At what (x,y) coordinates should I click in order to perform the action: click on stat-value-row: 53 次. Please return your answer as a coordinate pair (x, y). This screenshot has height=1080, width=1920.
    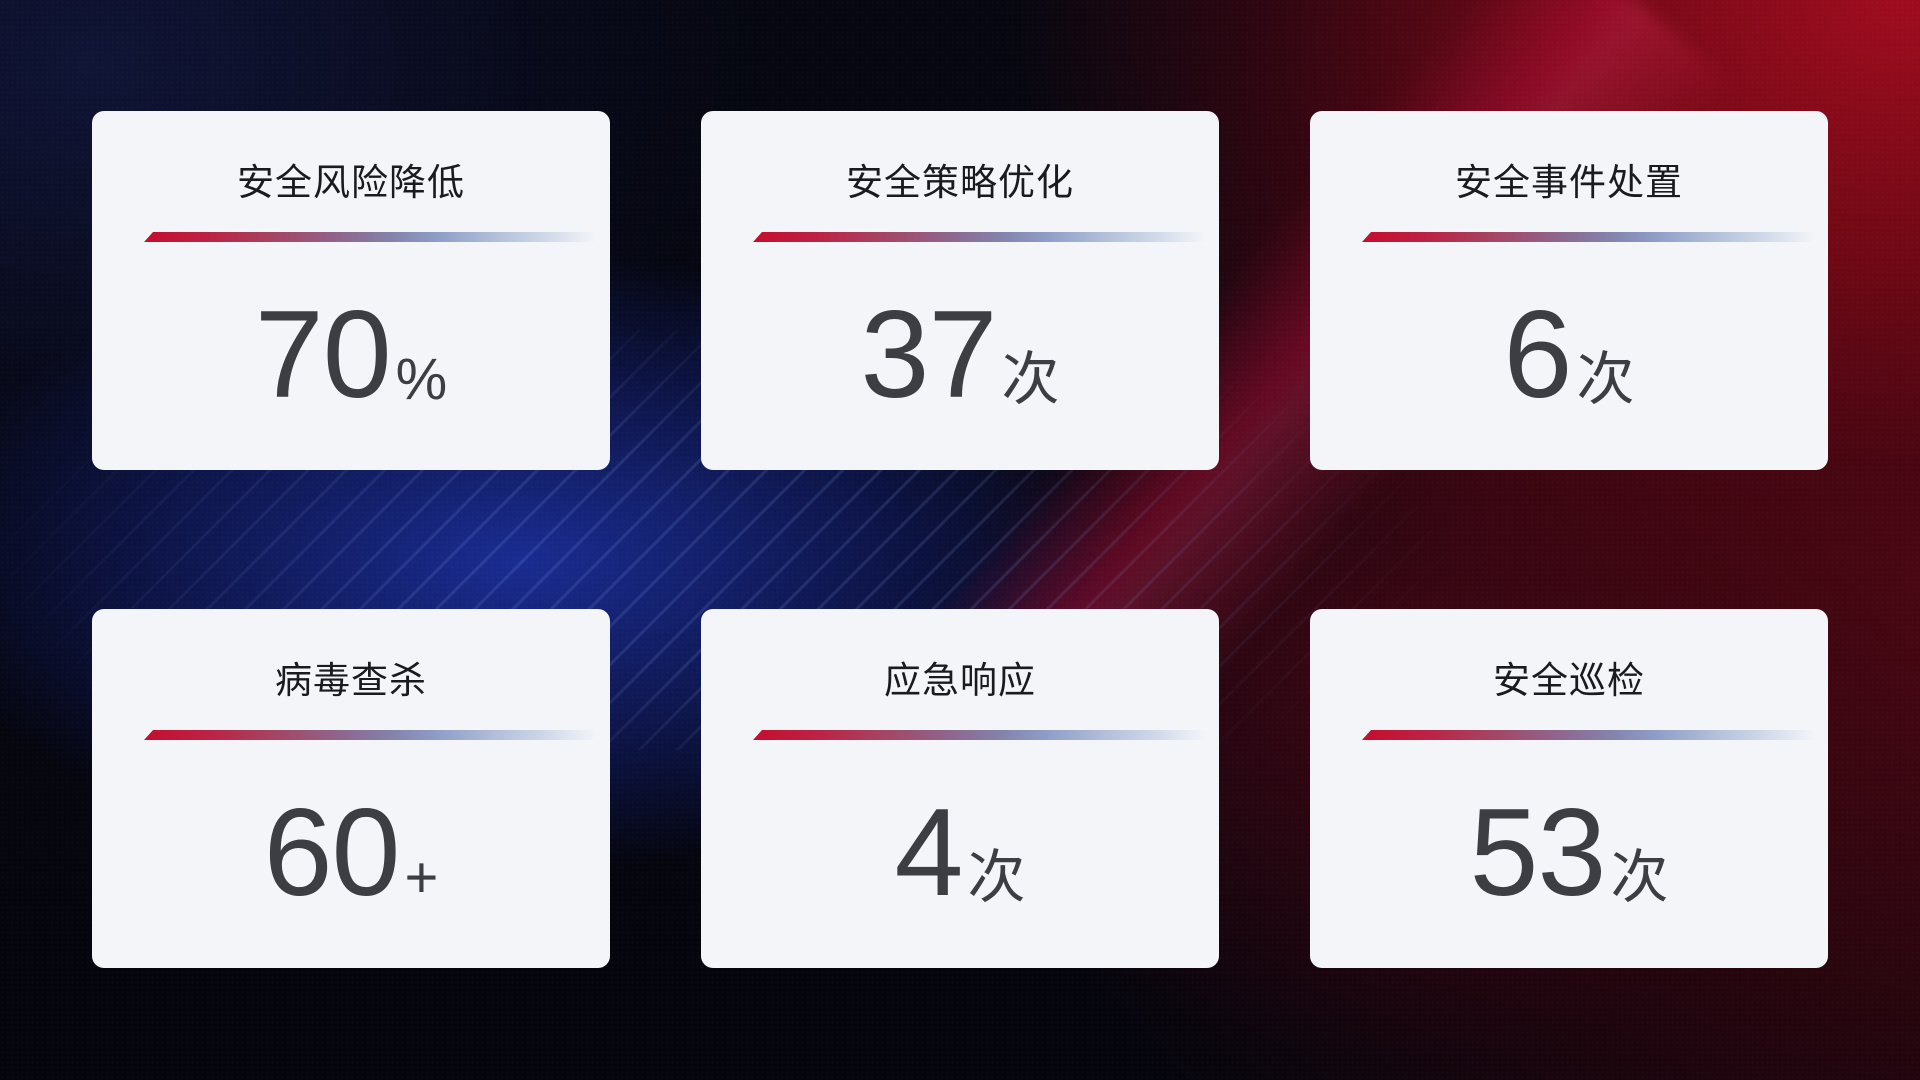
    Looking at the image, I should click on (1569, 853).